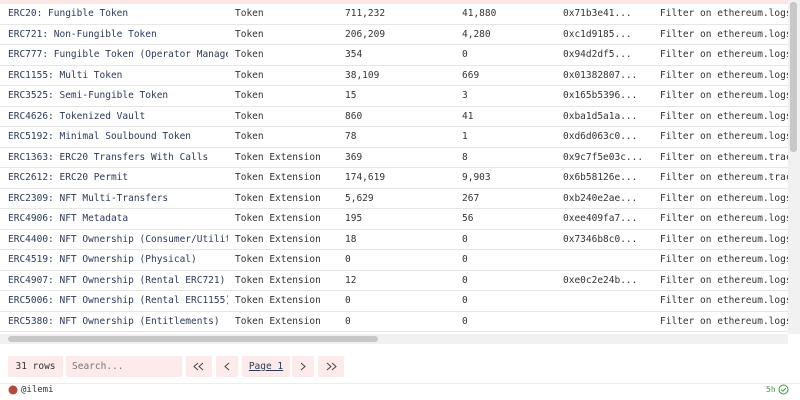 The height and width of the screenshot is (400, 800). Describe the element at coordinates (394, 339) in the screenshot. I see `h-scrollbar` at that location.